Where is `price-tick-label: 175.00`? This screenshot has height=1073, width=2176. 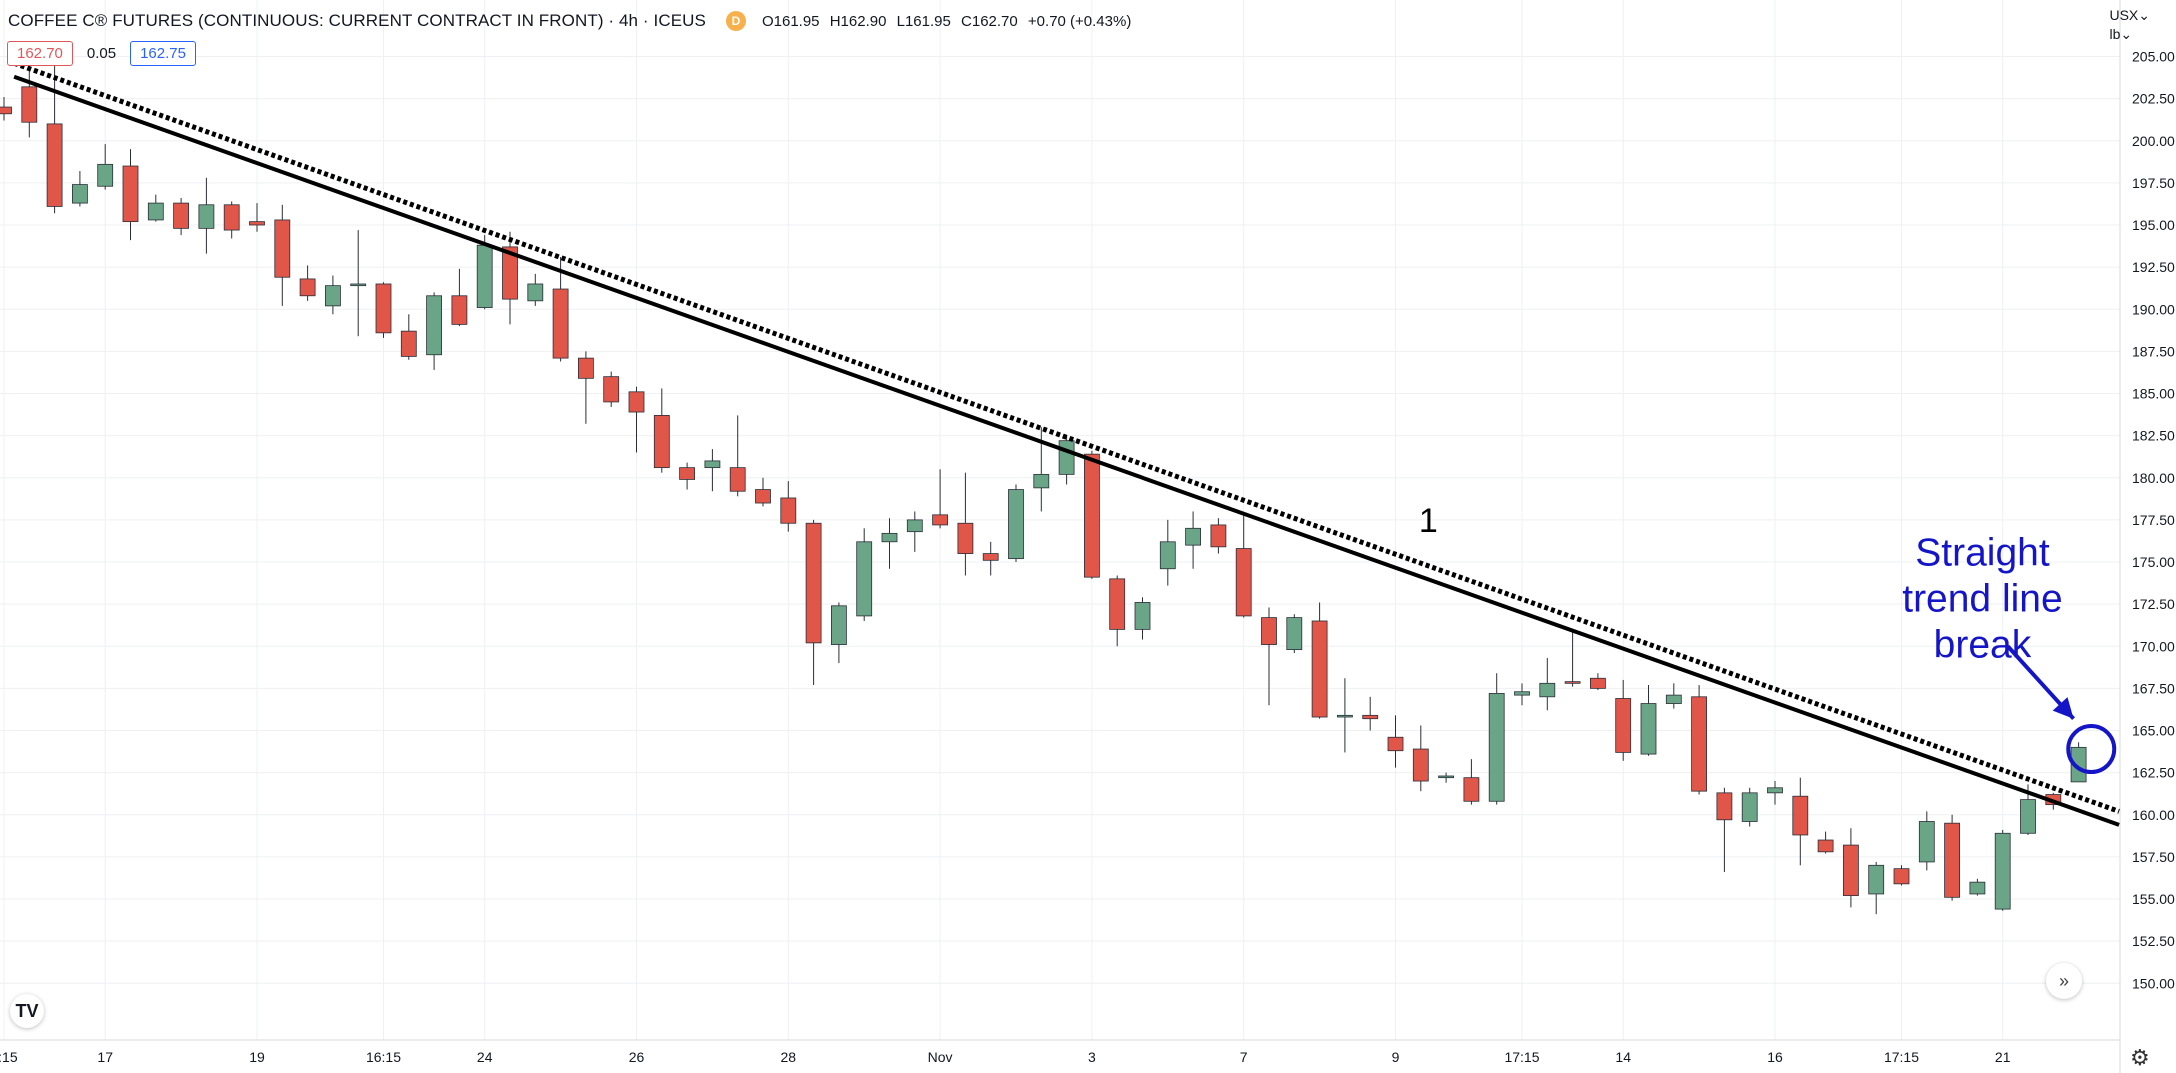
price-tick-label: 175.00 is located at coordinates (2153, 562).